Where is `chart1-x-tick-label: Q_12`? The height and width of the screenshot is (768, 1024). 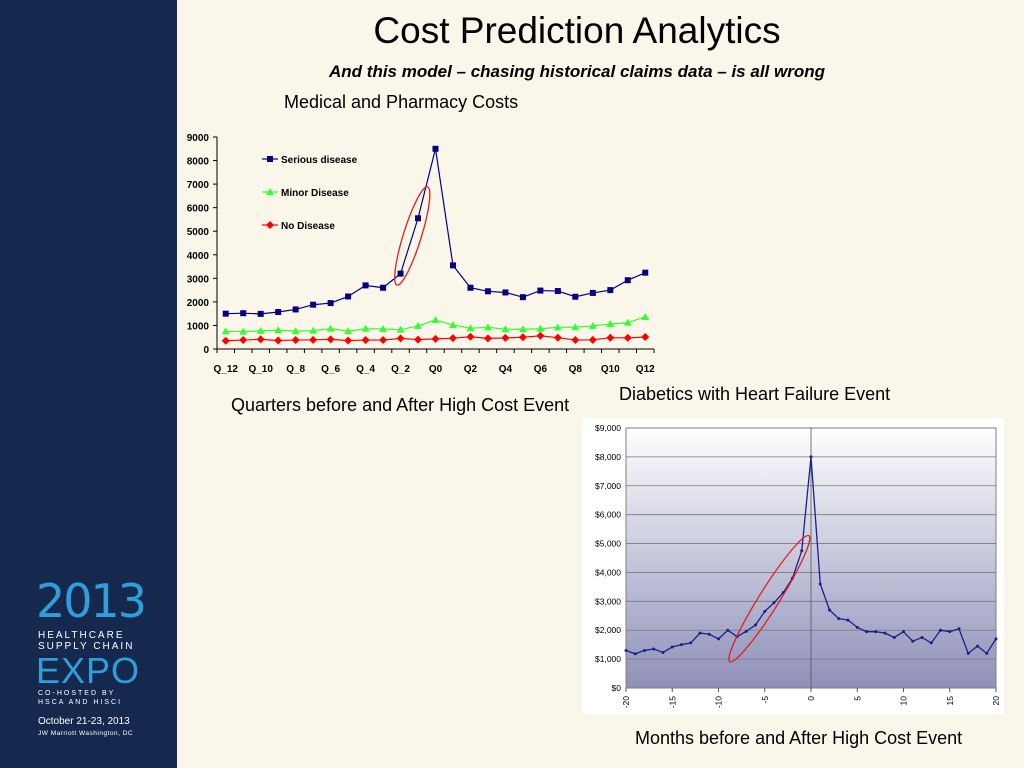
chart1-x-tick-label: Q_12 is located at coordinates (226, 369).